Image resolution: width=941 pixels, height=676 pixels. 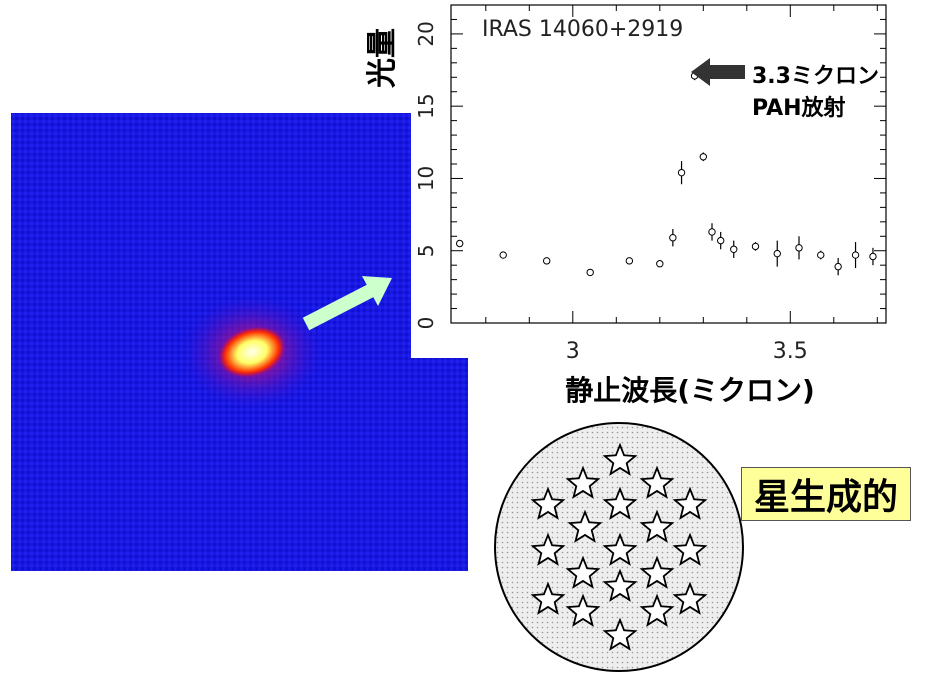 I want to click on annotation-line-1: 3.3ミクロン, so click(x=815, y=76).